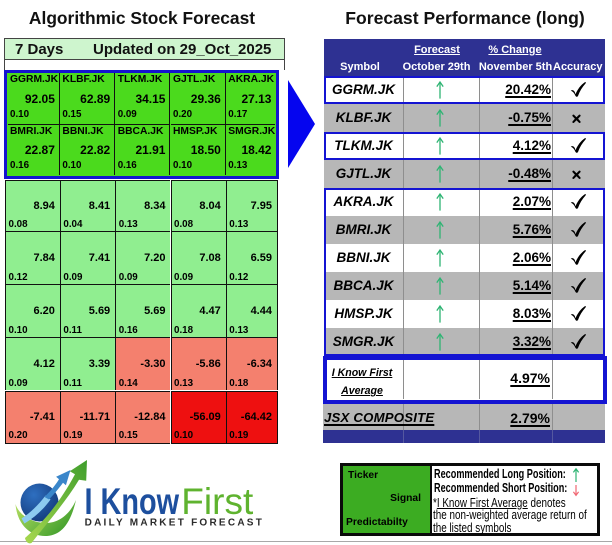  What do you see at coordinates (131, 502) in the screenshot?
I see `svg-text: I Know` at bounding box center [131, 502].